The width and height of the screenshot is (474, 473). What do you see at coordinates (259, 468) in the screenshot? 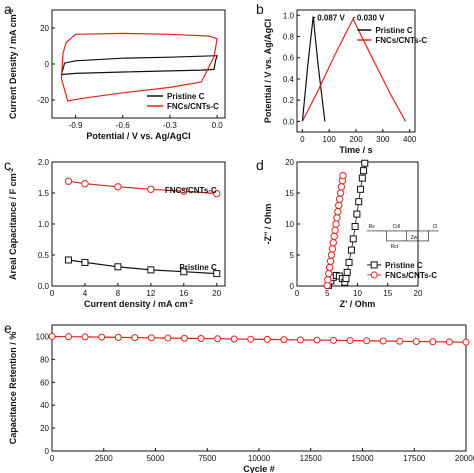
I see `panel-e-xlabel: Cycle #` at bounding box center [259, 468].